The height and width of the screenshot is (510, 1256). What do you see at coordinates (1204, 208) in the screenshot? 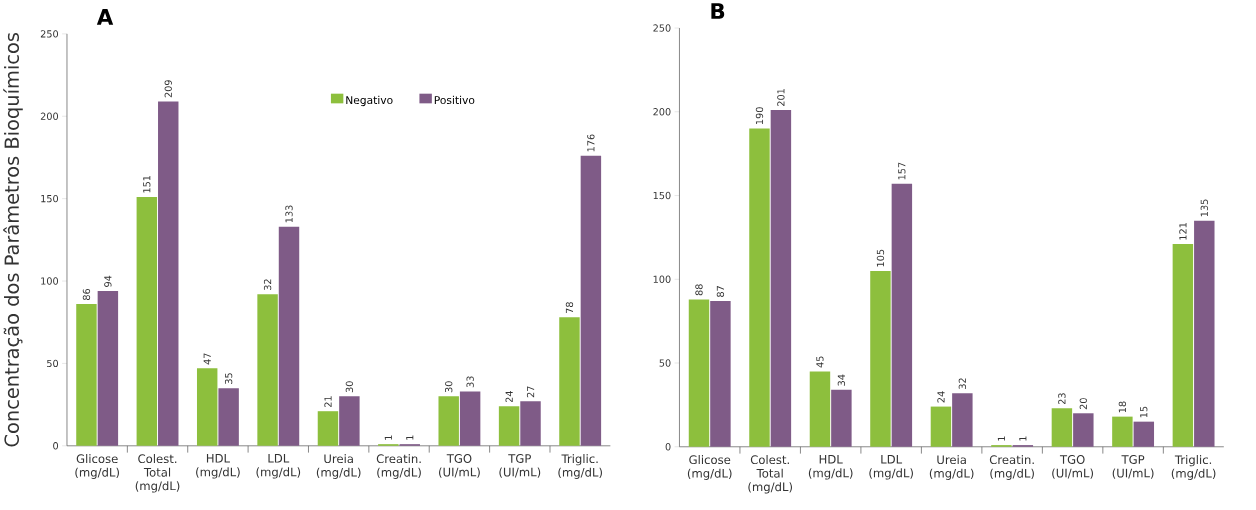
I see `data-label: 135` at bounding box center [1204, 208].